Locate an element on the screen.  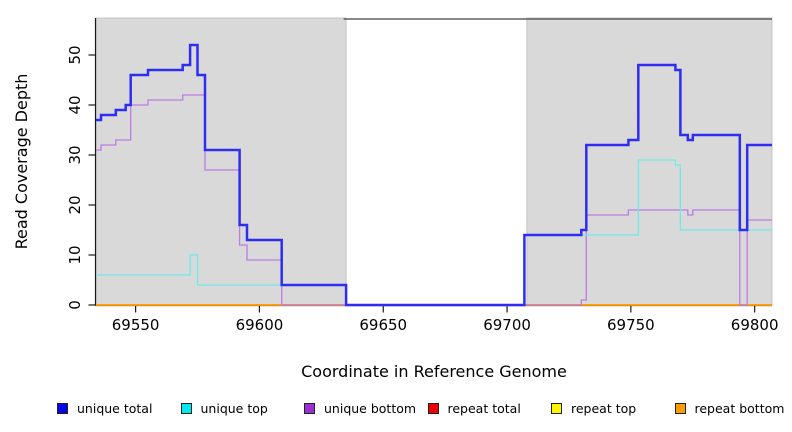
legend-item-repeat-top: repeat top is located at coordinates (593, 408).